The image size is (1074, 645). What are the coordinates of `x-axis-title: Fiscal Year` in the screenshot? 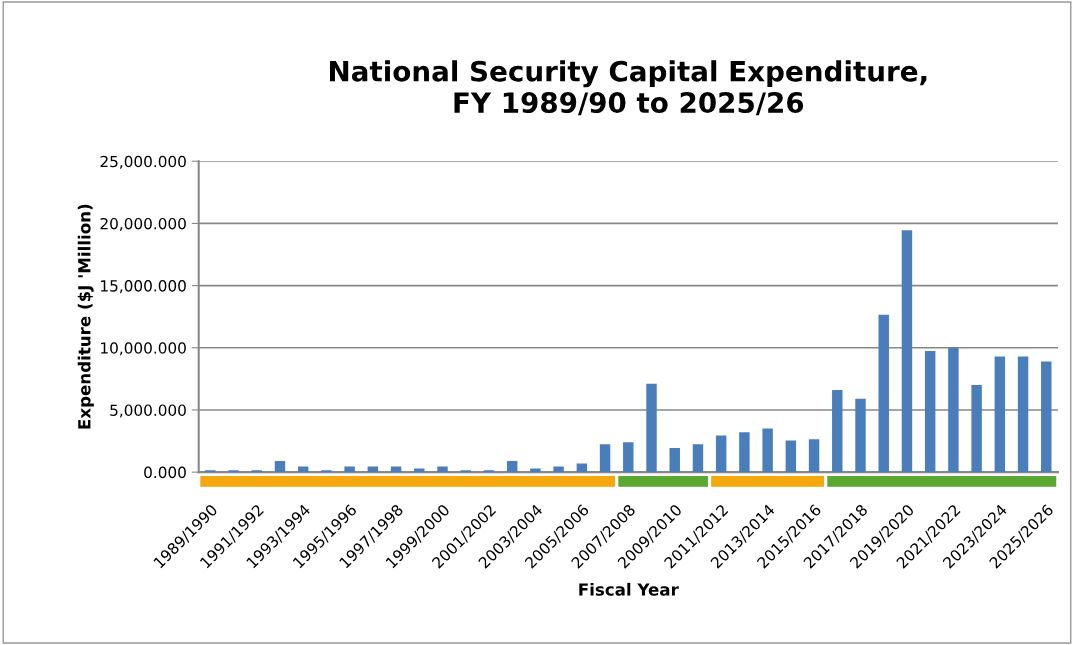 It's located at (629, 589).